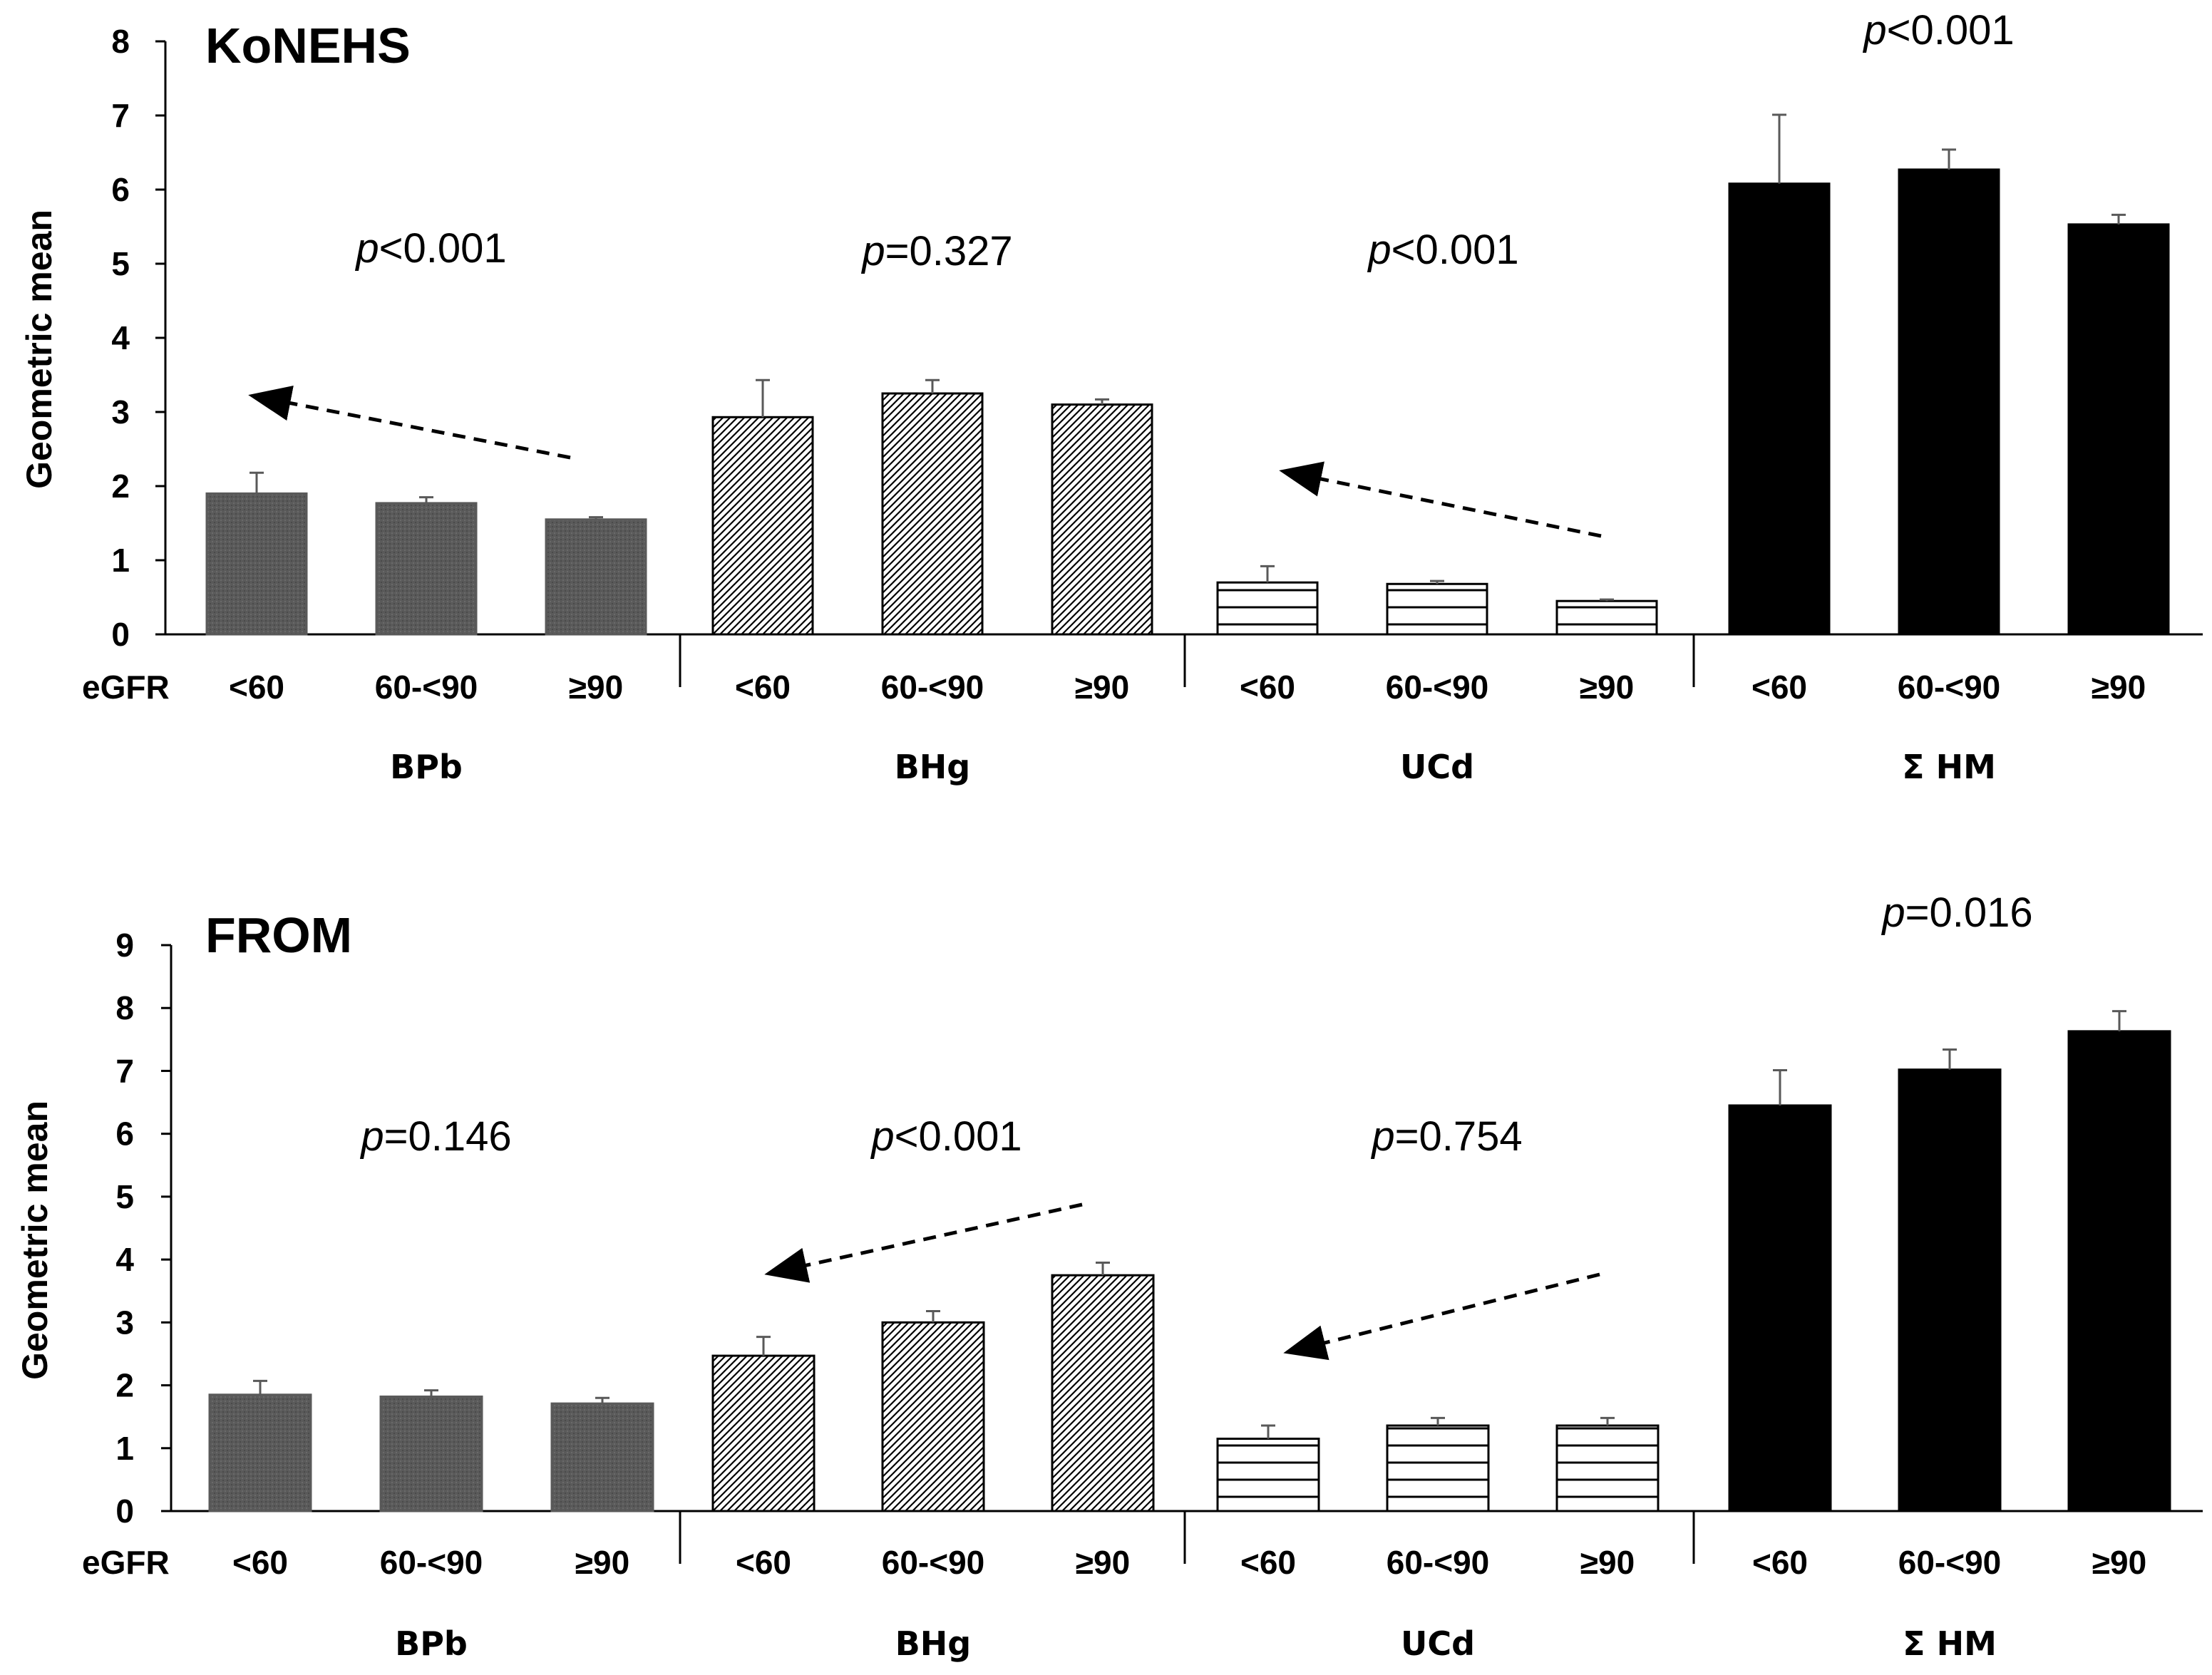 The height and width of the screenshot is (1675, 2212). I want to click on y-ticks: 0 1 2 3 4 5 6 7 8, so click(138, 338).